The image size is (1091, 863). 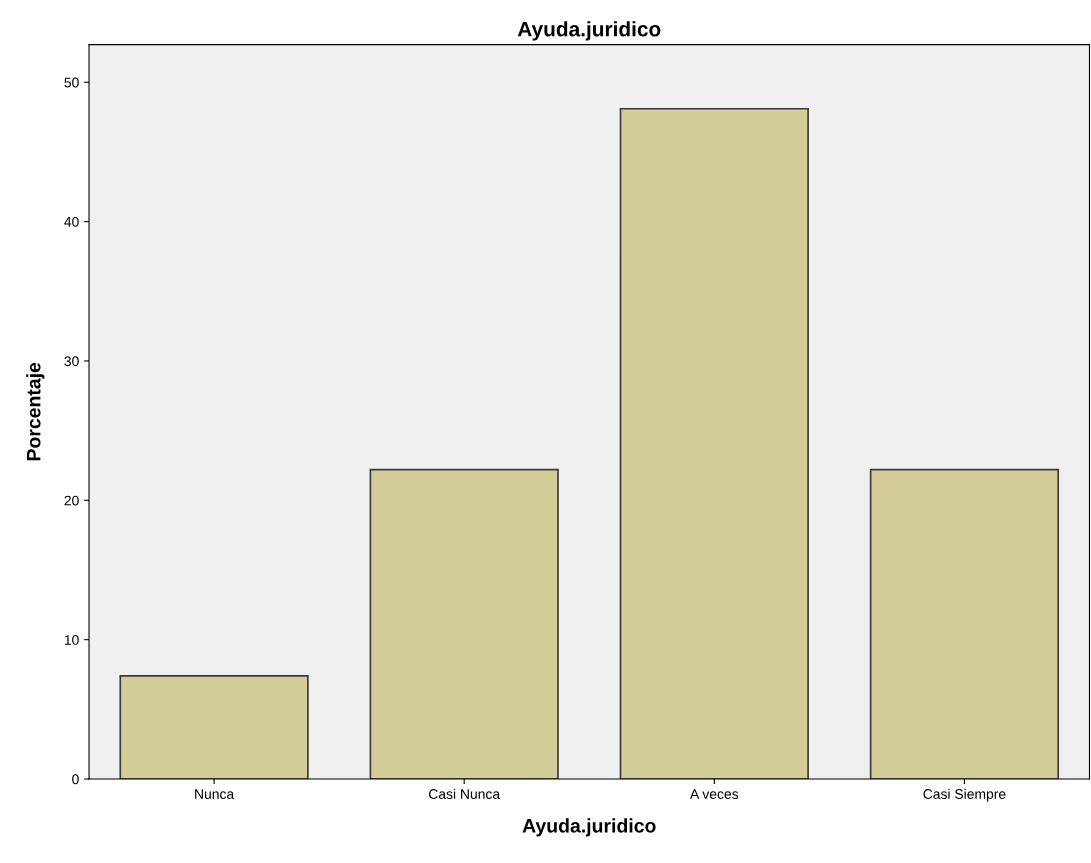 What do you see at coordinates (71, 640) in the screenshot?
I see `y-tick-label: 10` at bounding box center [71, 640].